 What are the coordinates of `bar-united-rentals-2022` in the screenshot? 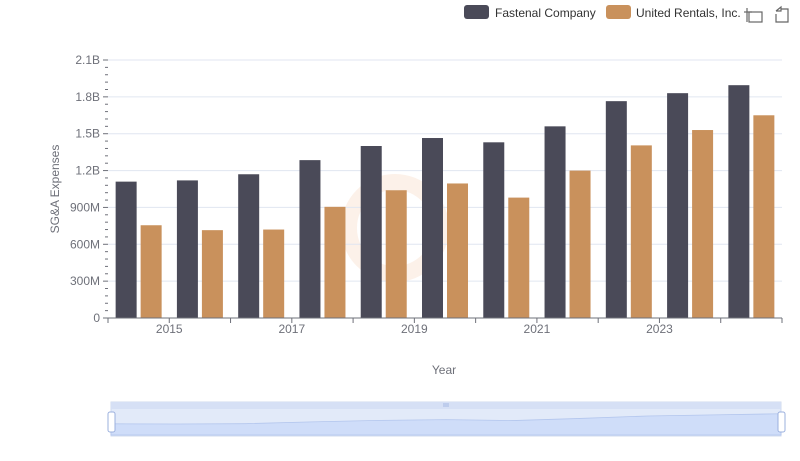 It's located at (641, 231).